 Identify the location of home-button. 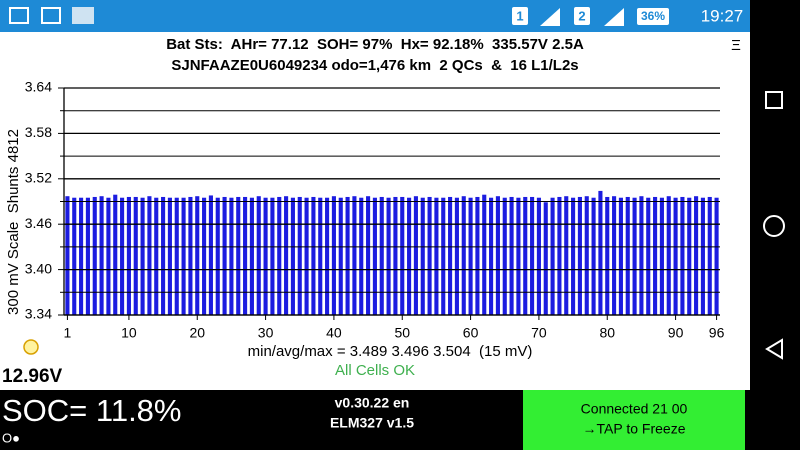
(774, 226).